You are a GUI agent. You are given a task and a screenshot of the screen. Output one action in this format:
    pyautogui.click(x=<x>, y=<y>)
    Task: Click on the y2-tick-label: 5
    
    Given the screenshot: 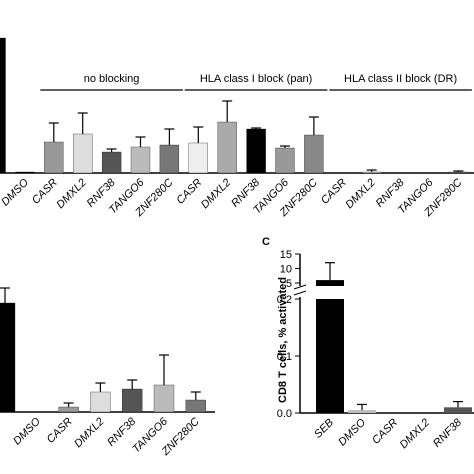 What is the action you would take?
    pyautogui.click(x=289, y=284)
    